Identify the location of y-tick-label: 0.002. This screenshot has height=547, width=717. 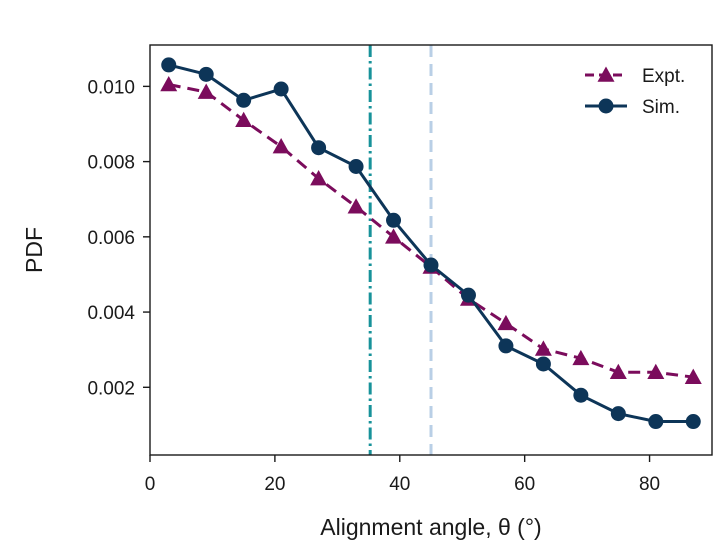
(111, 388).